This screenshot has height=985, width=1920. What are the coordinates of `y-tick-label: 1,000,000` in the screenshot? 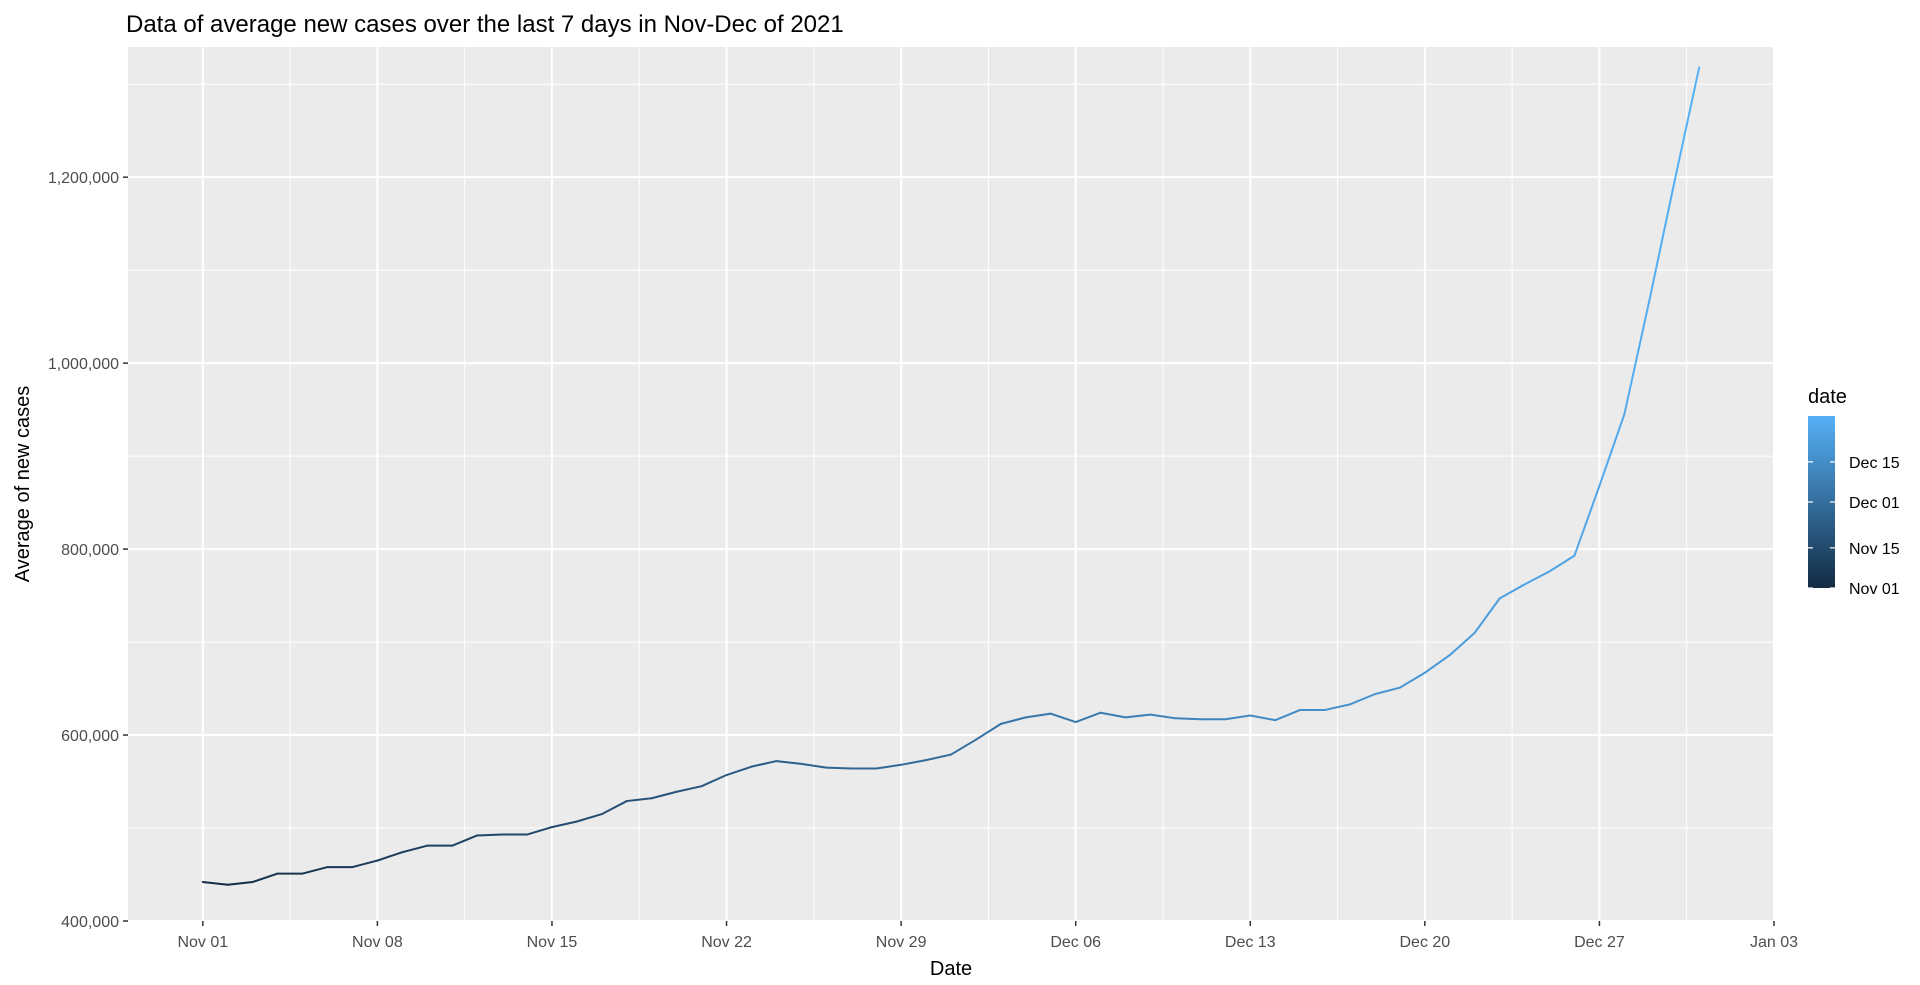 It's located at (83, 364).